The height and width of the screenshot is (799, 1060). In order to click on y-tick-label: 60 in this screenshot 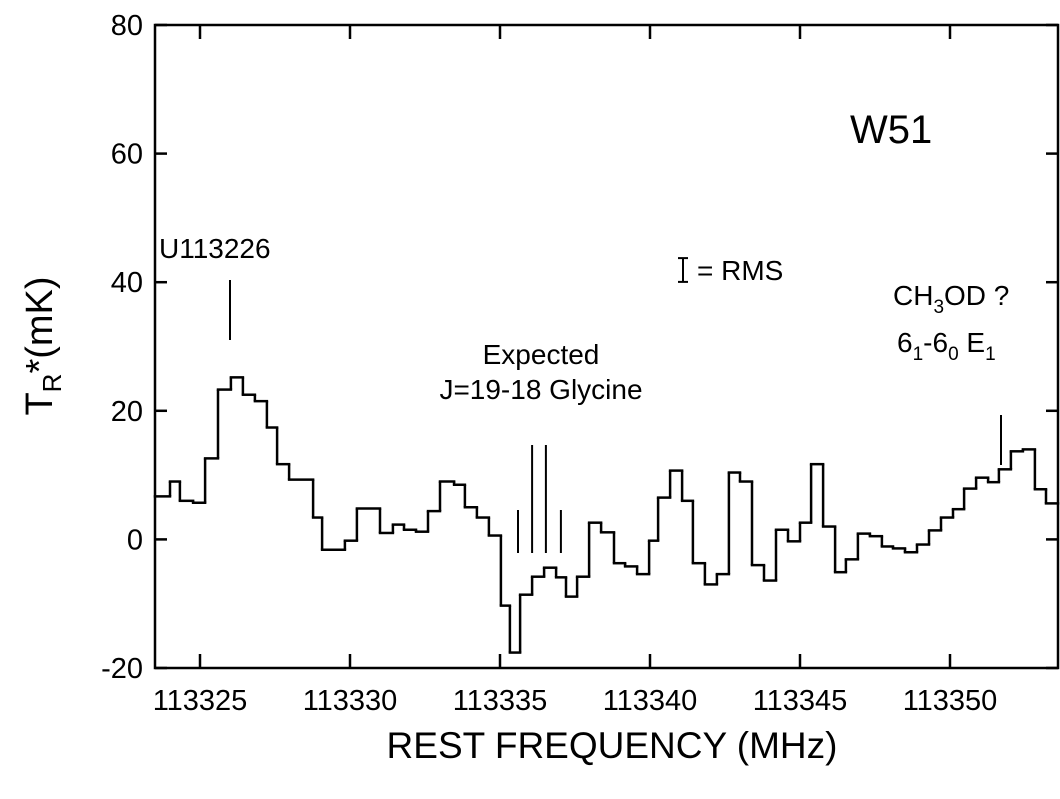, I will do `click(127, 155)`.